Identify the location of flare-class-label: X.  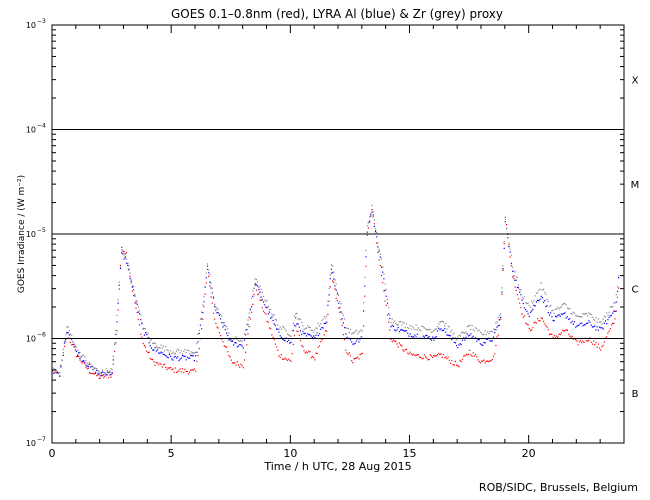
(635, 81).